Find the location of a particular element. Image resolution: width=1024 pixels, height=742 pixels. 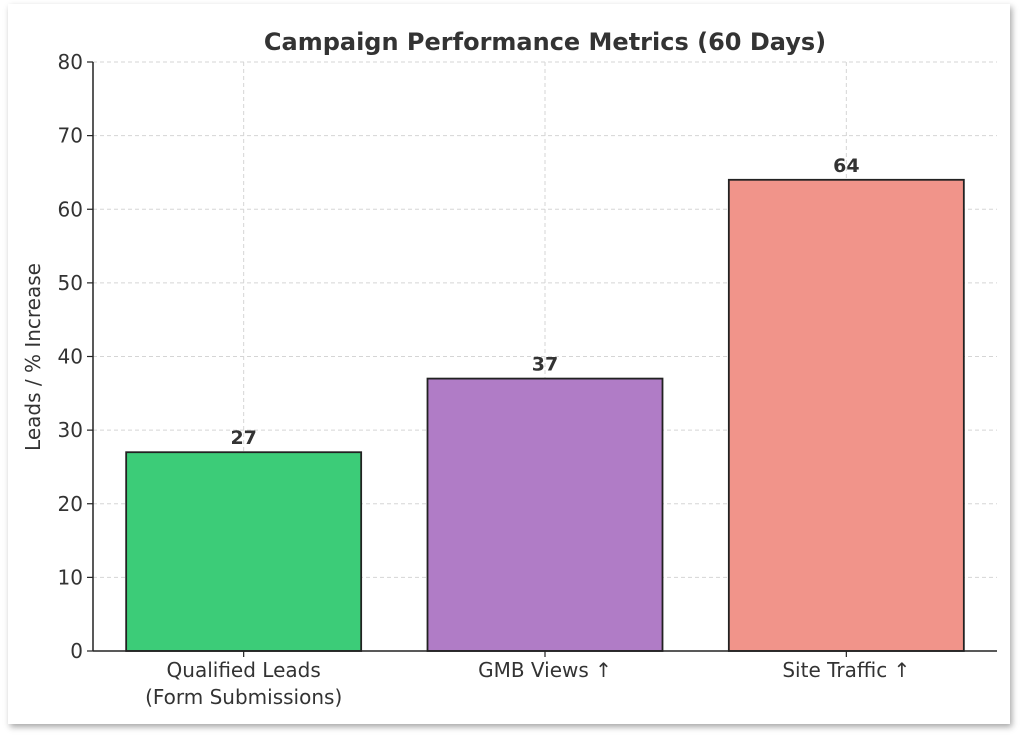

y-tick-label: 0 is located at coordinates (76, 651).